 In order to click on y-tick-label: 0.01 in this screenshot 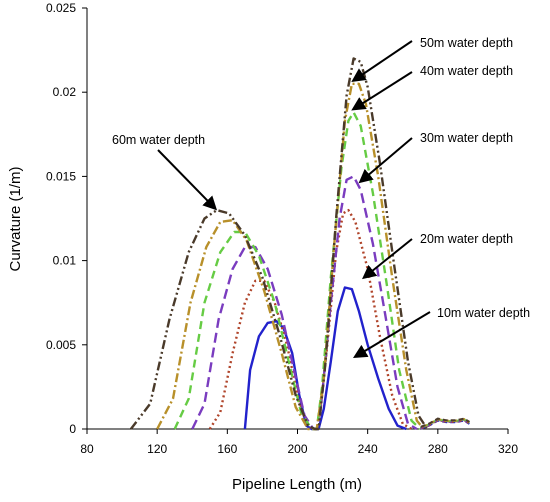, I will do `click(65, 261)`.